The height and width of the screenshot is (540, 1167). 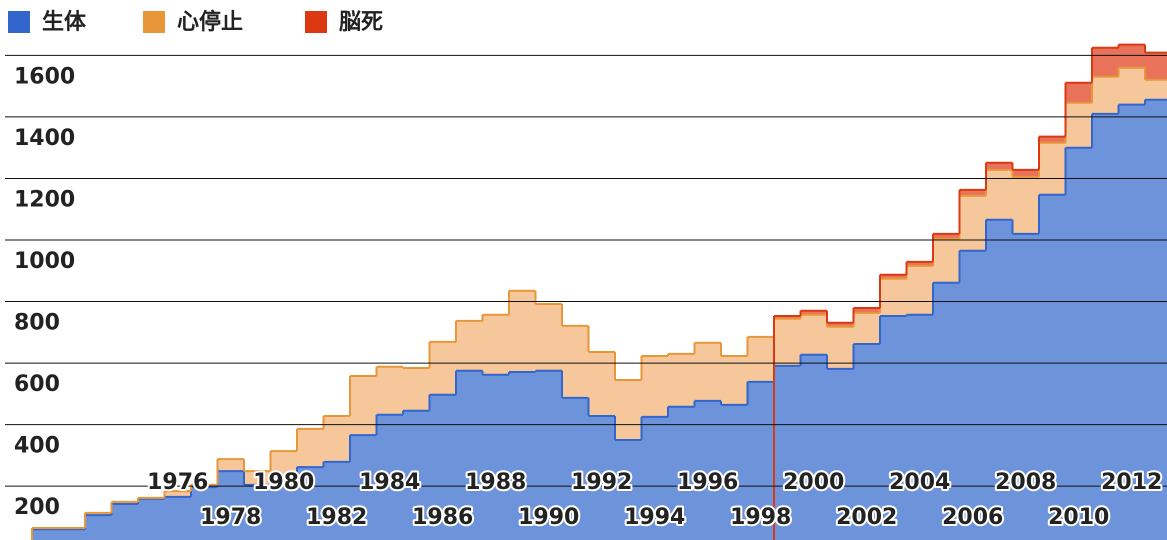 What do you see at coordinates (37, 507) in the screenshot?
I see `y-tick-label: 200` at bounding box center [37, 507].